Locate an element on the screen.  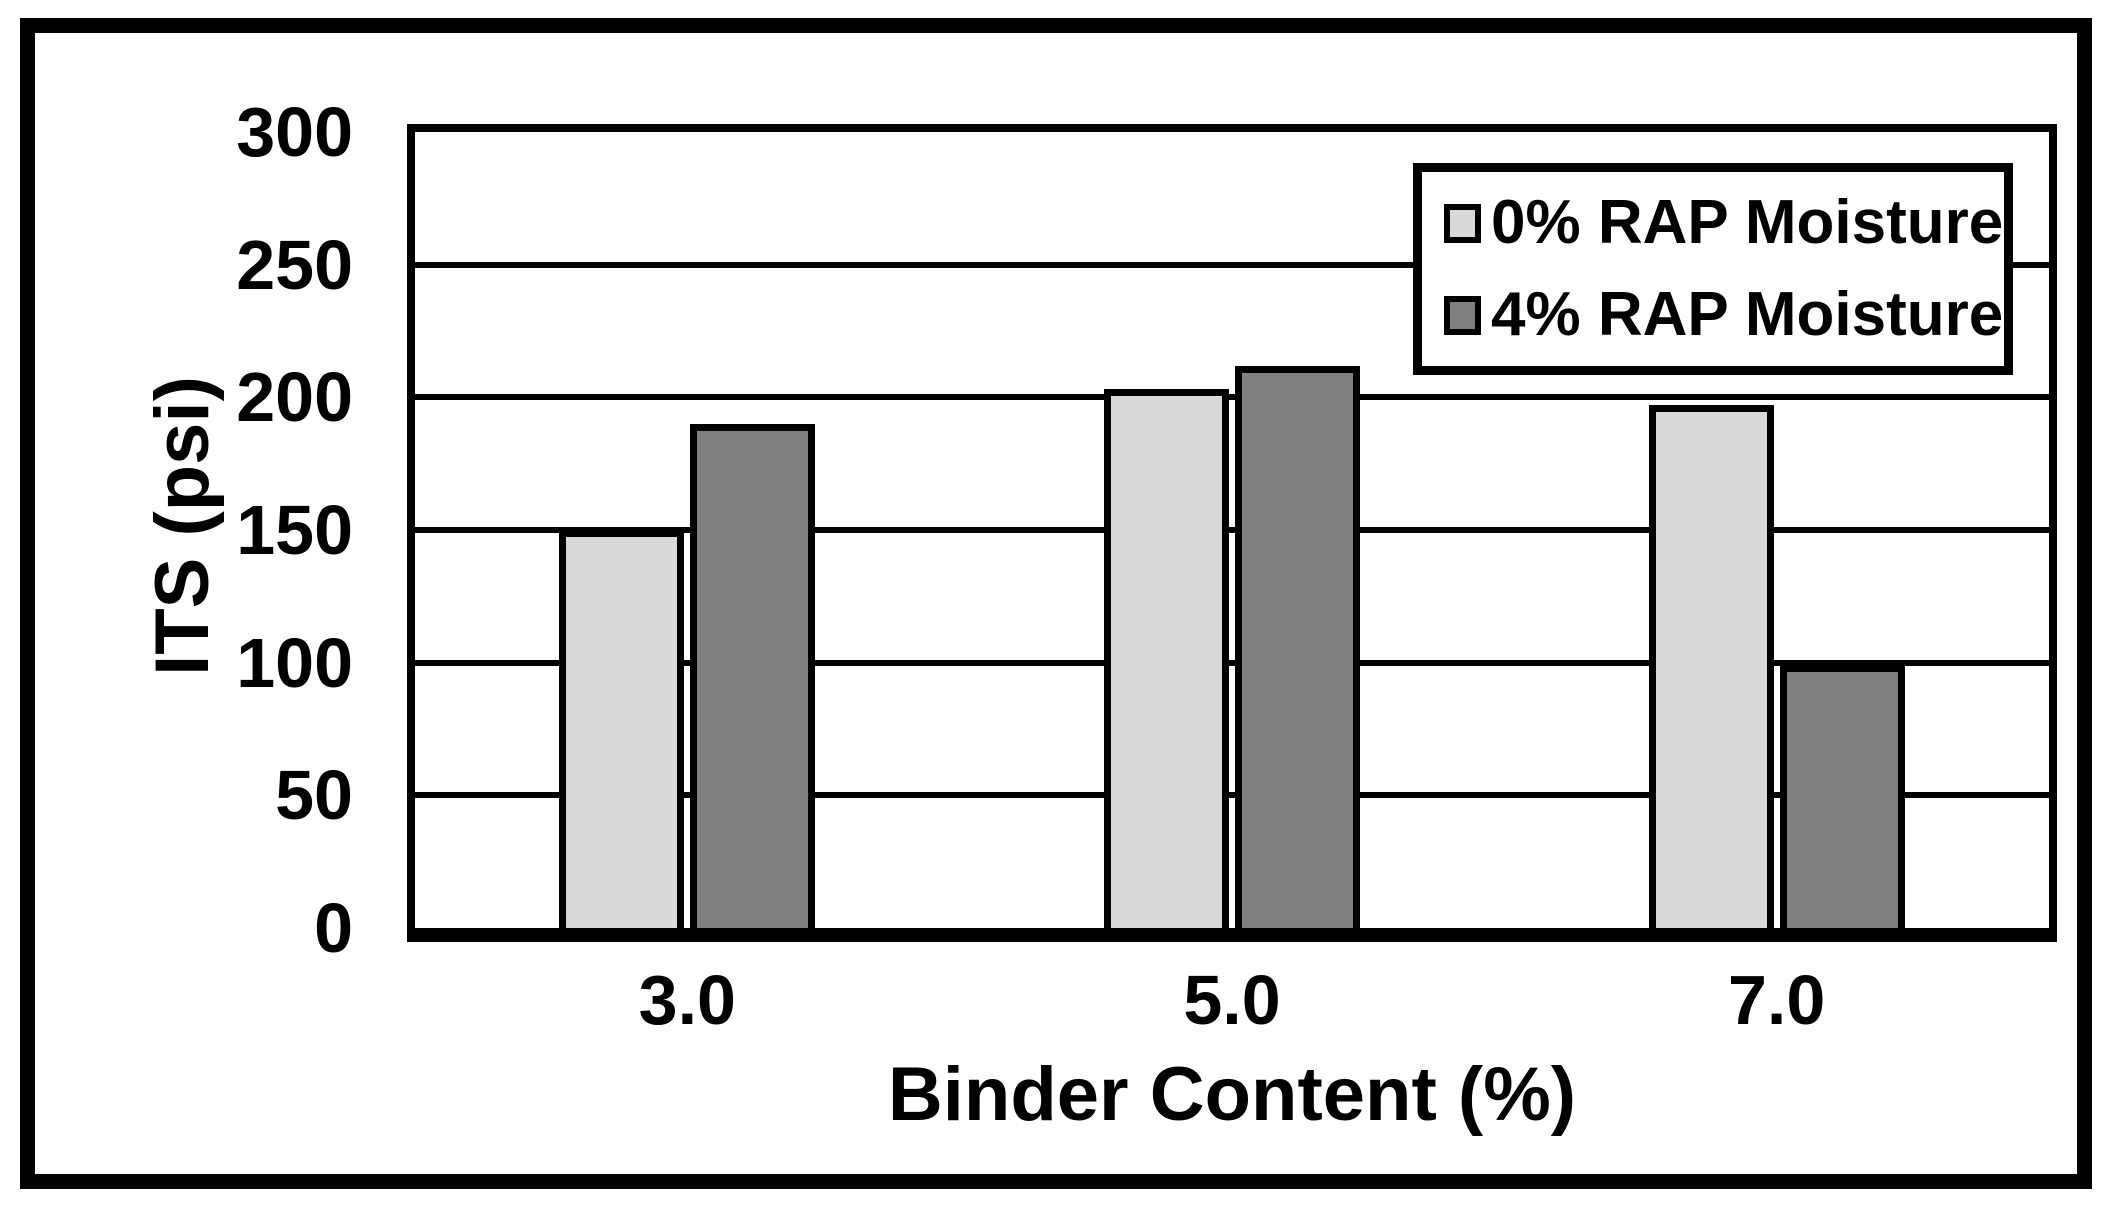
legend: 0% RAP Moisture 4% RAP Moisture is located at coordinates (1713, 269).